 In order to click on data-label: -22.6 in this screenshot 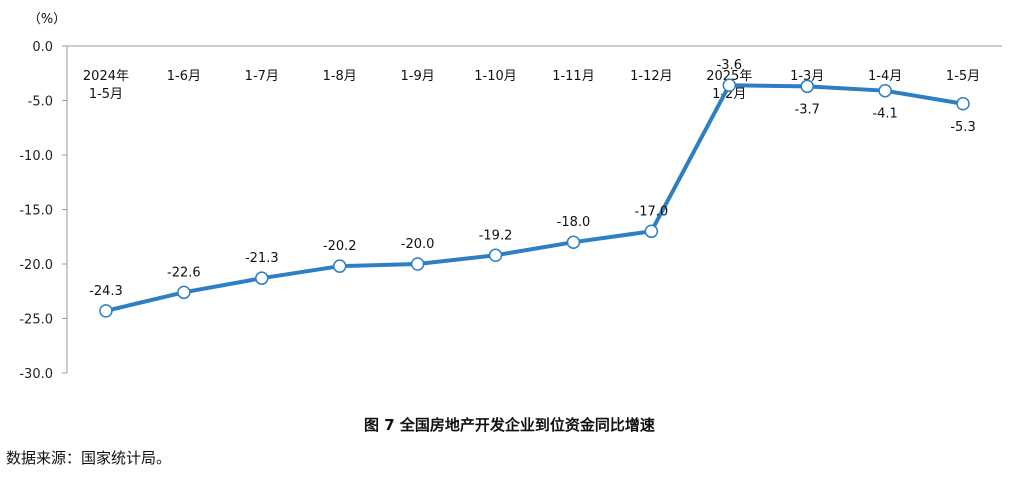, I will do `click(184, 272)`.